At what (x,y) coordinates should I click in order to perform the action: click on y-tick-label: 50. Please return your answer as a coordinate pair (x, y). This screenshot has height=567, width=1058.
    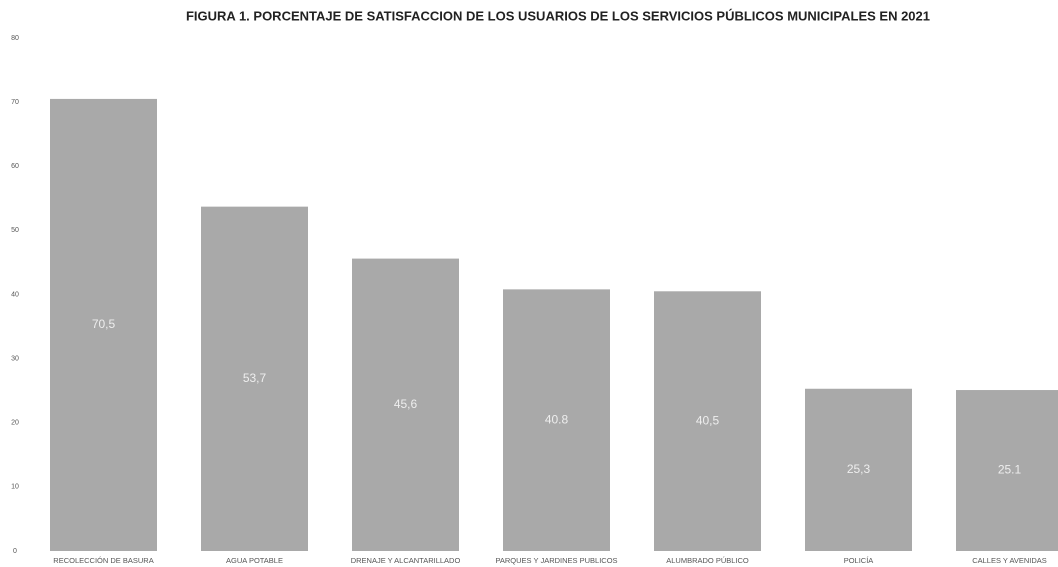
    Looking at the image, I should click on (15, 230).